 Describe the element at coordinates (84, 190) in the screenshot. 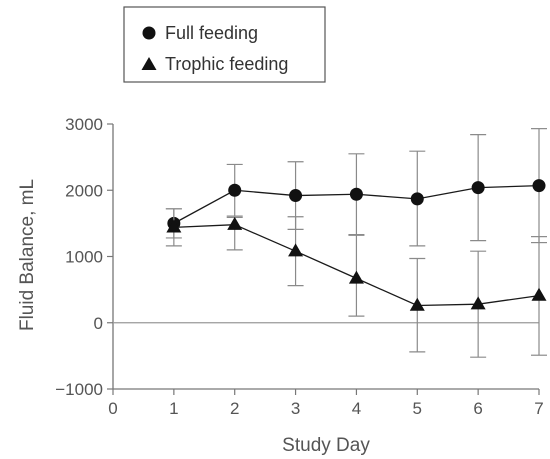

I see `y-tick-label: 2000` at that location.